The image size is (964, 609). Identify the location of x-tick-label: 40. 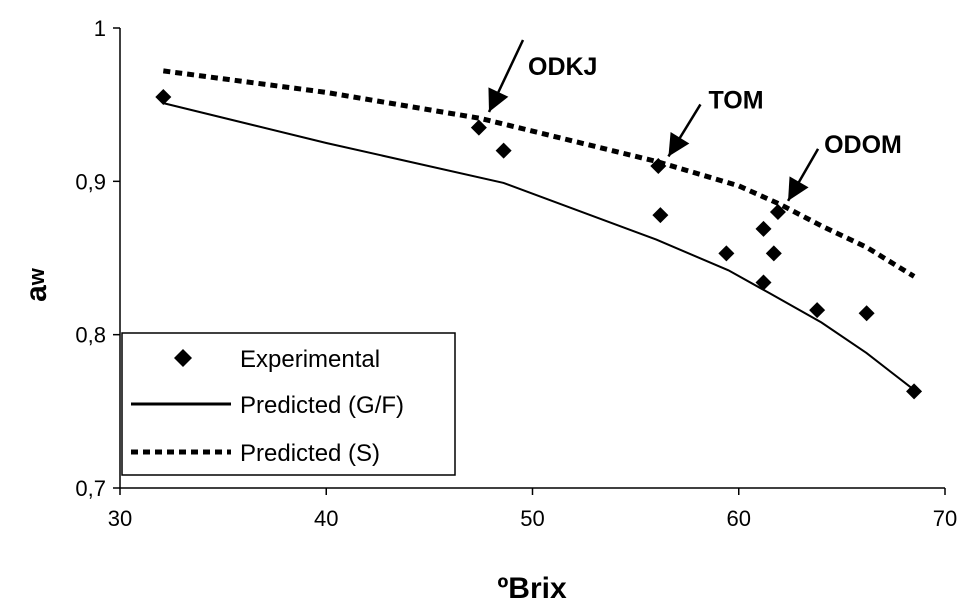
(326, 518).